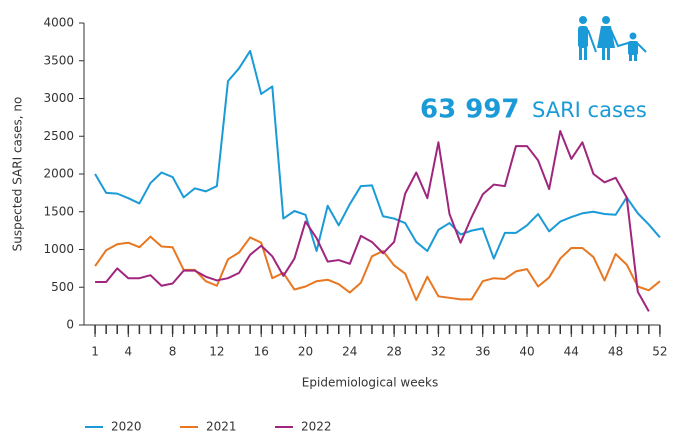 This screenshot has width=682, height=435. Describe the element at coordinates (126, 427) in the screenshot. I see `legend-label: 2020` at that location.